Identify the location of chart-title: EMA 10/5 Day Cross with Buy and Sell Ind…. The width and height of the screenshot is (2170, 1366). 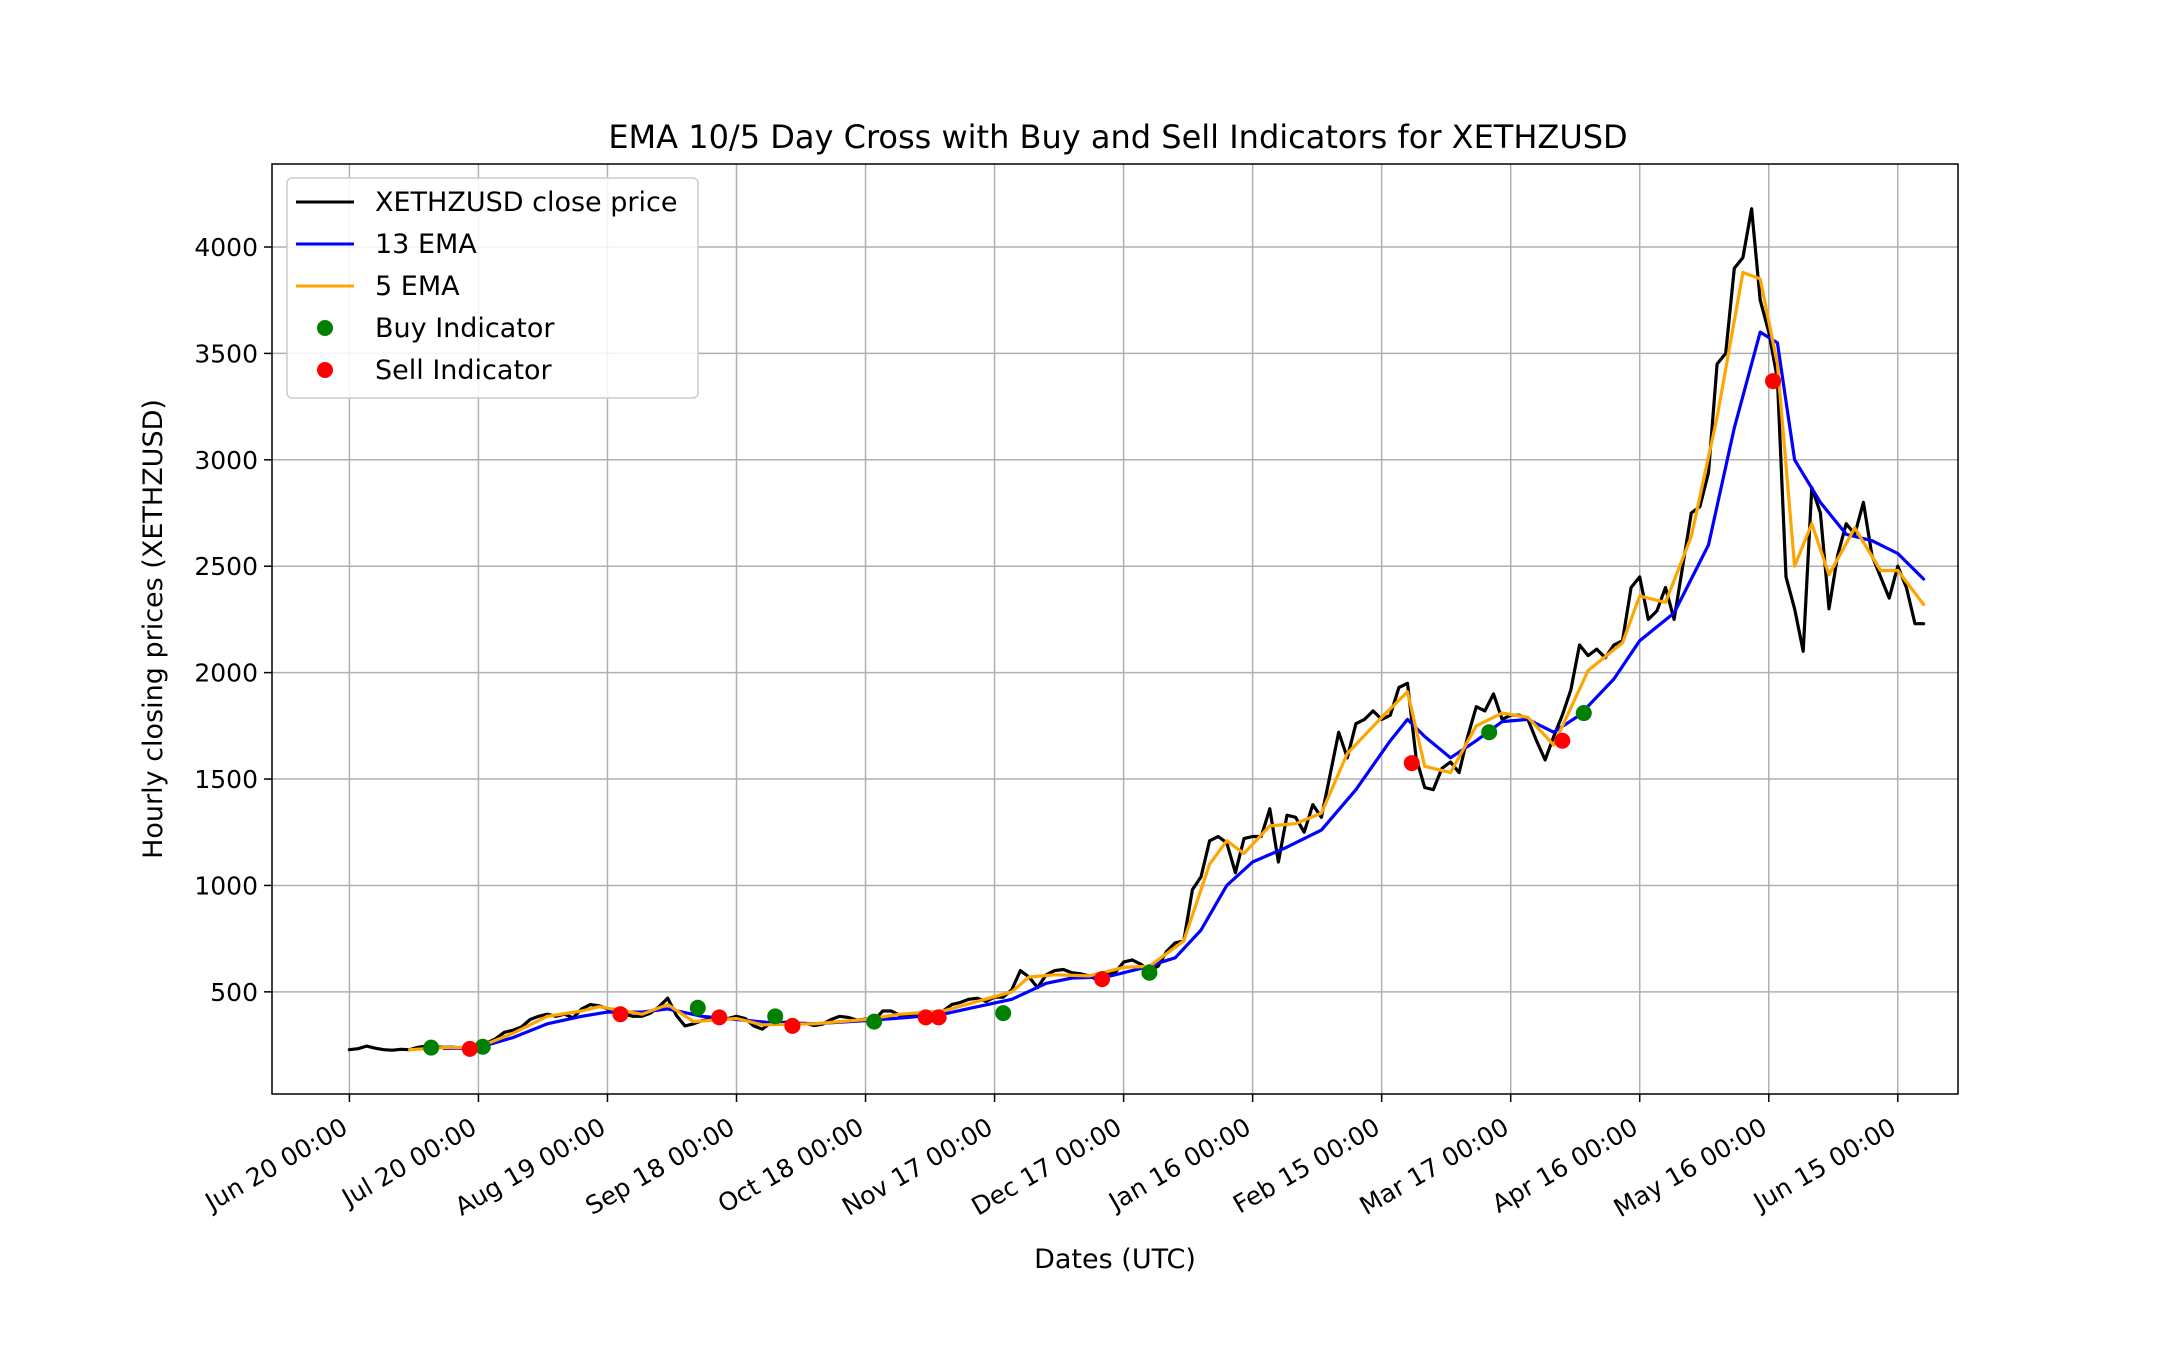
(1117, 137).